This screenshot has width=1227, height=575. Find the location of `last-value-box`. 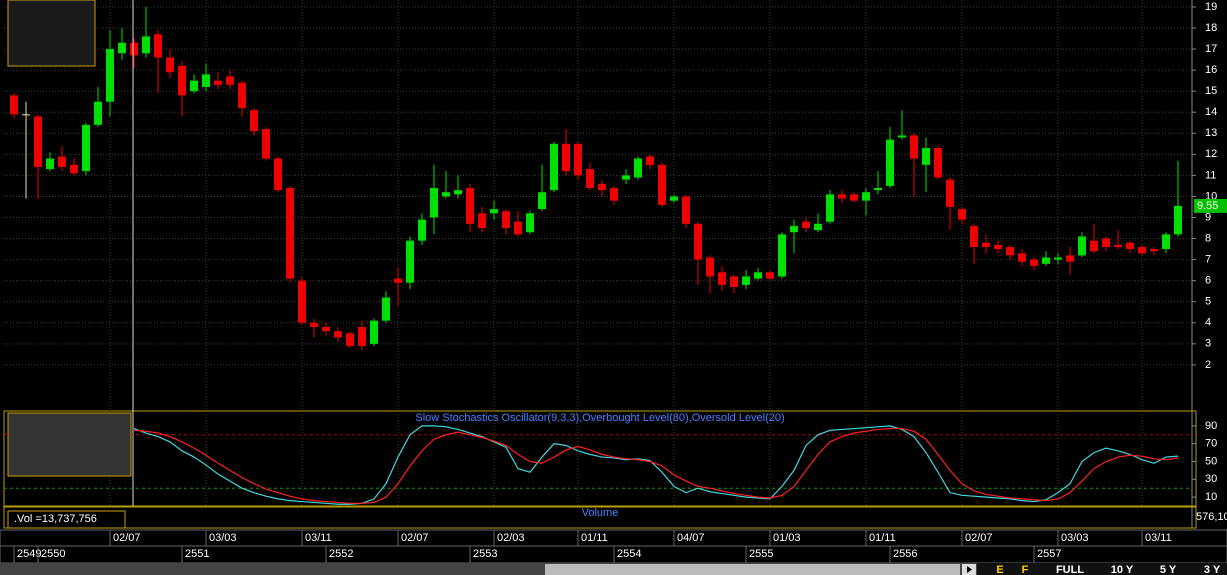

last-value-box is located at coordinates (1210, 205).